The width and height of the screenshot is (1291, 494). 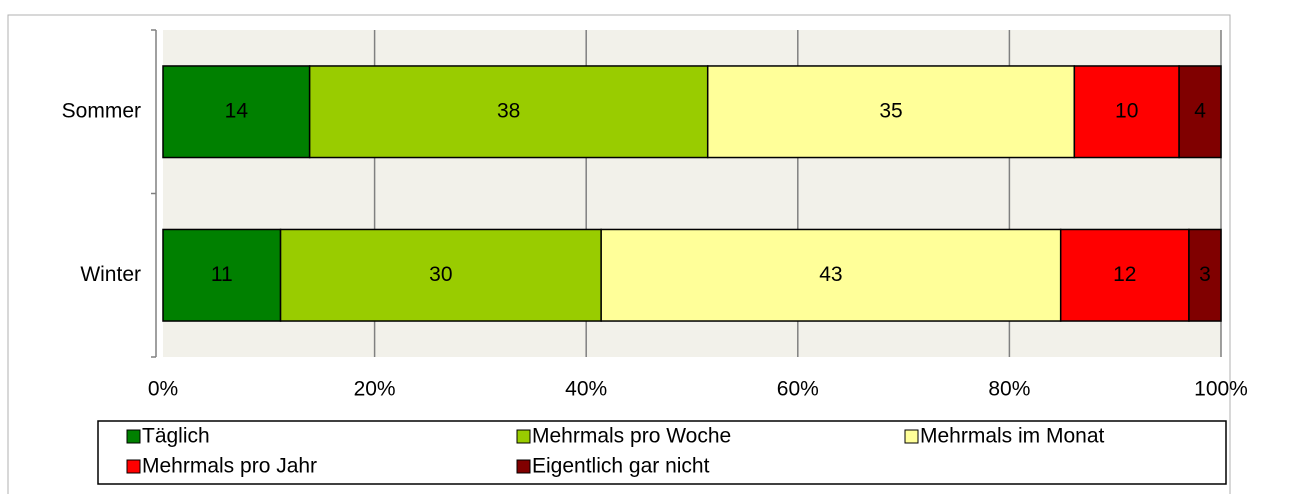 I want to click on legend-label: Eigentlich gar nicht, so click(x=621, y=466).